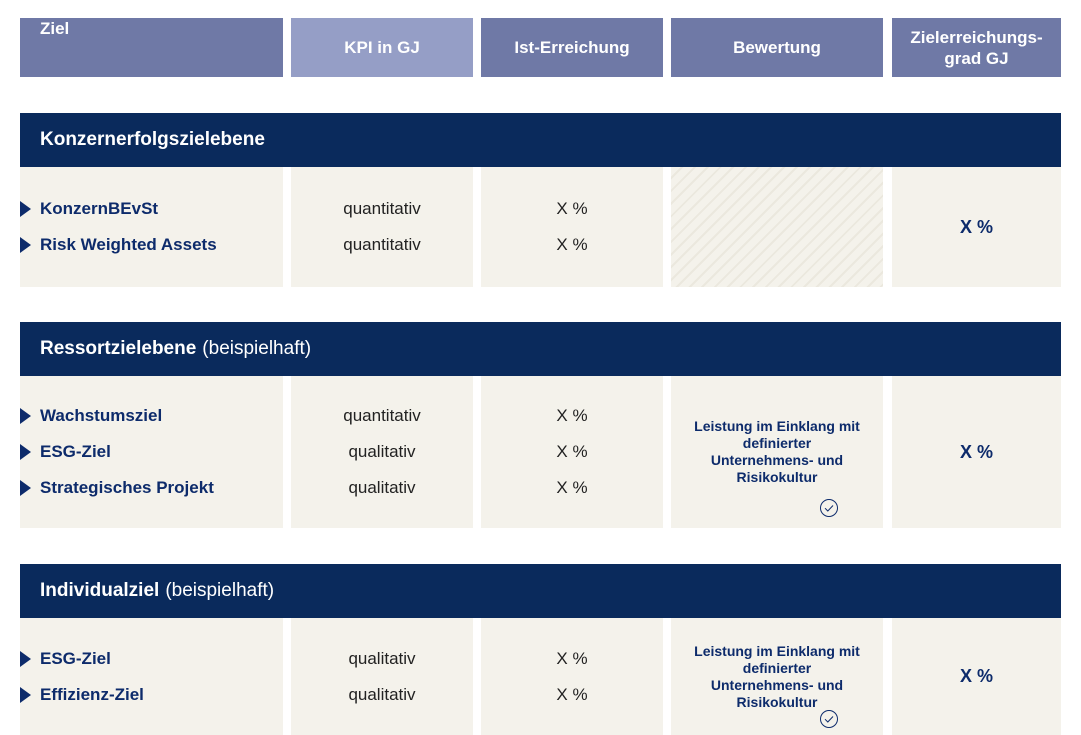 This screenshot has height=735, width=1081. I want to click on header-cell: Ist-Erreichung, so click(572, 47).